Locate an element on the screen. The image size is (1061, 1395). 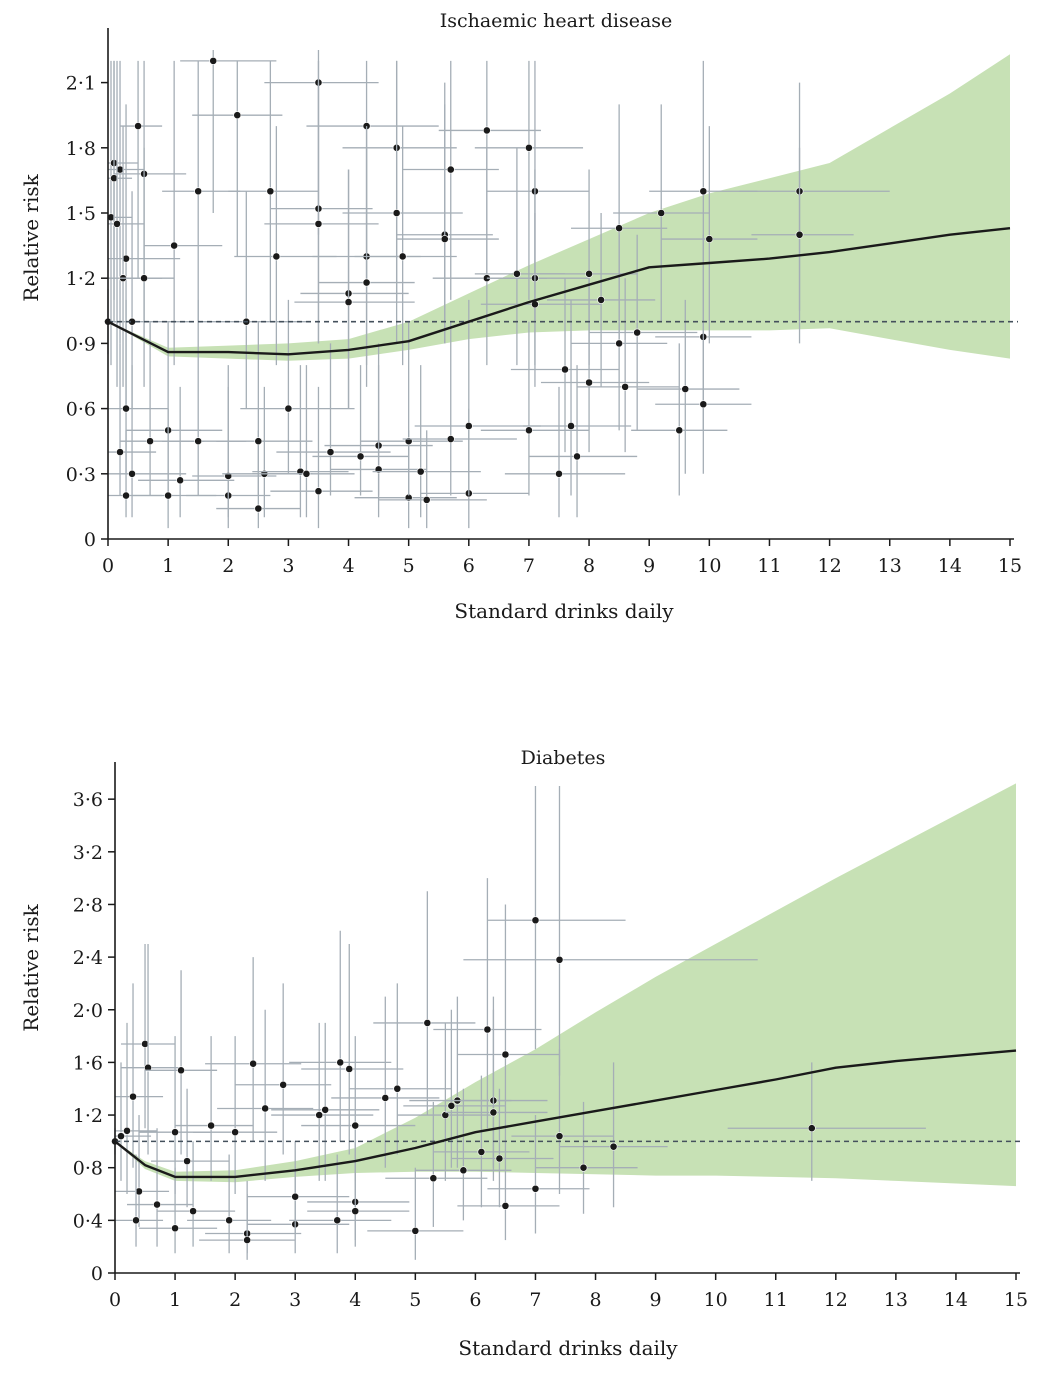
x-tick-label: 7 is located at coordinates (535, 1300).